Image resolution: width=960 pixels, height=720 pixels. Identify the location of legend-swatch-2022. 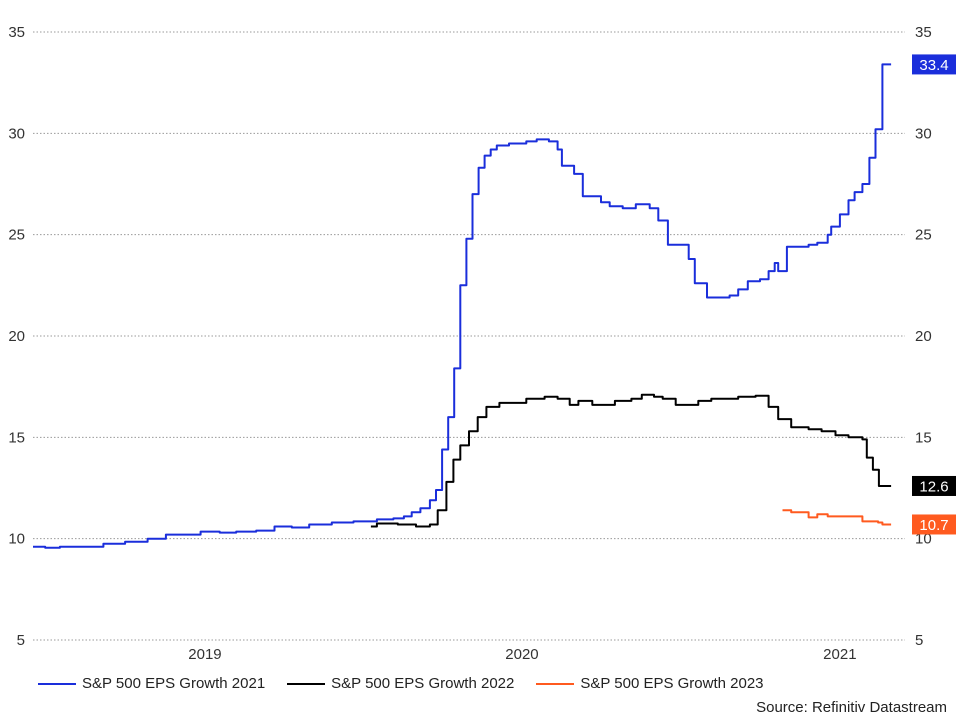
(306, 683).